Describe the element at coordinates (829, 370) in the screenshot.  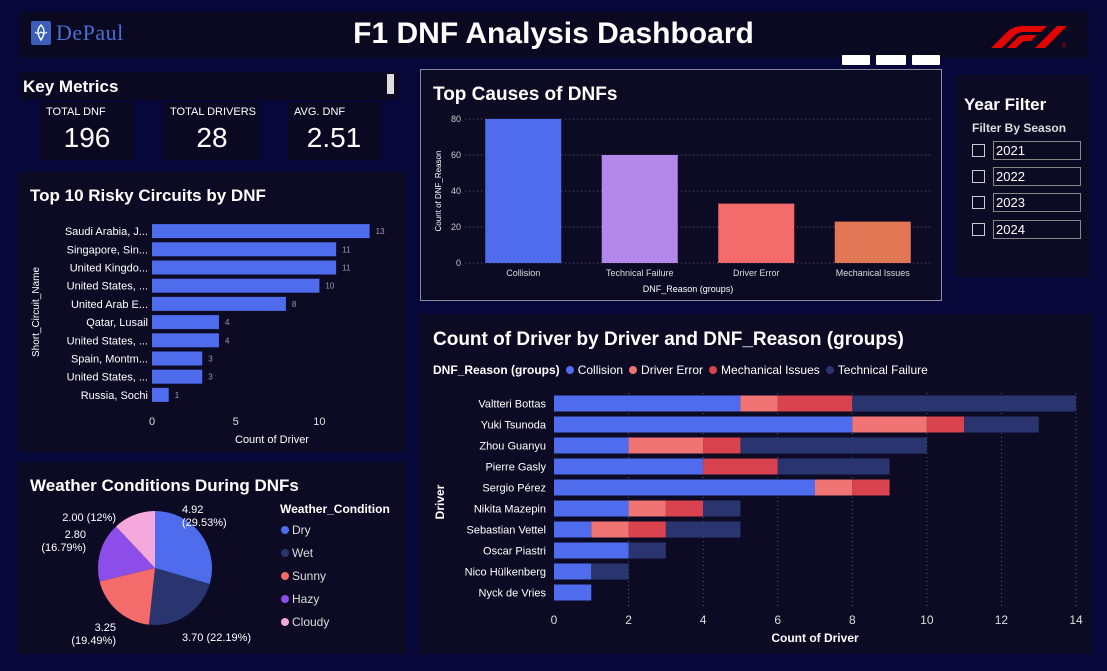
I see `legend-dot-technical-failure` at that location.